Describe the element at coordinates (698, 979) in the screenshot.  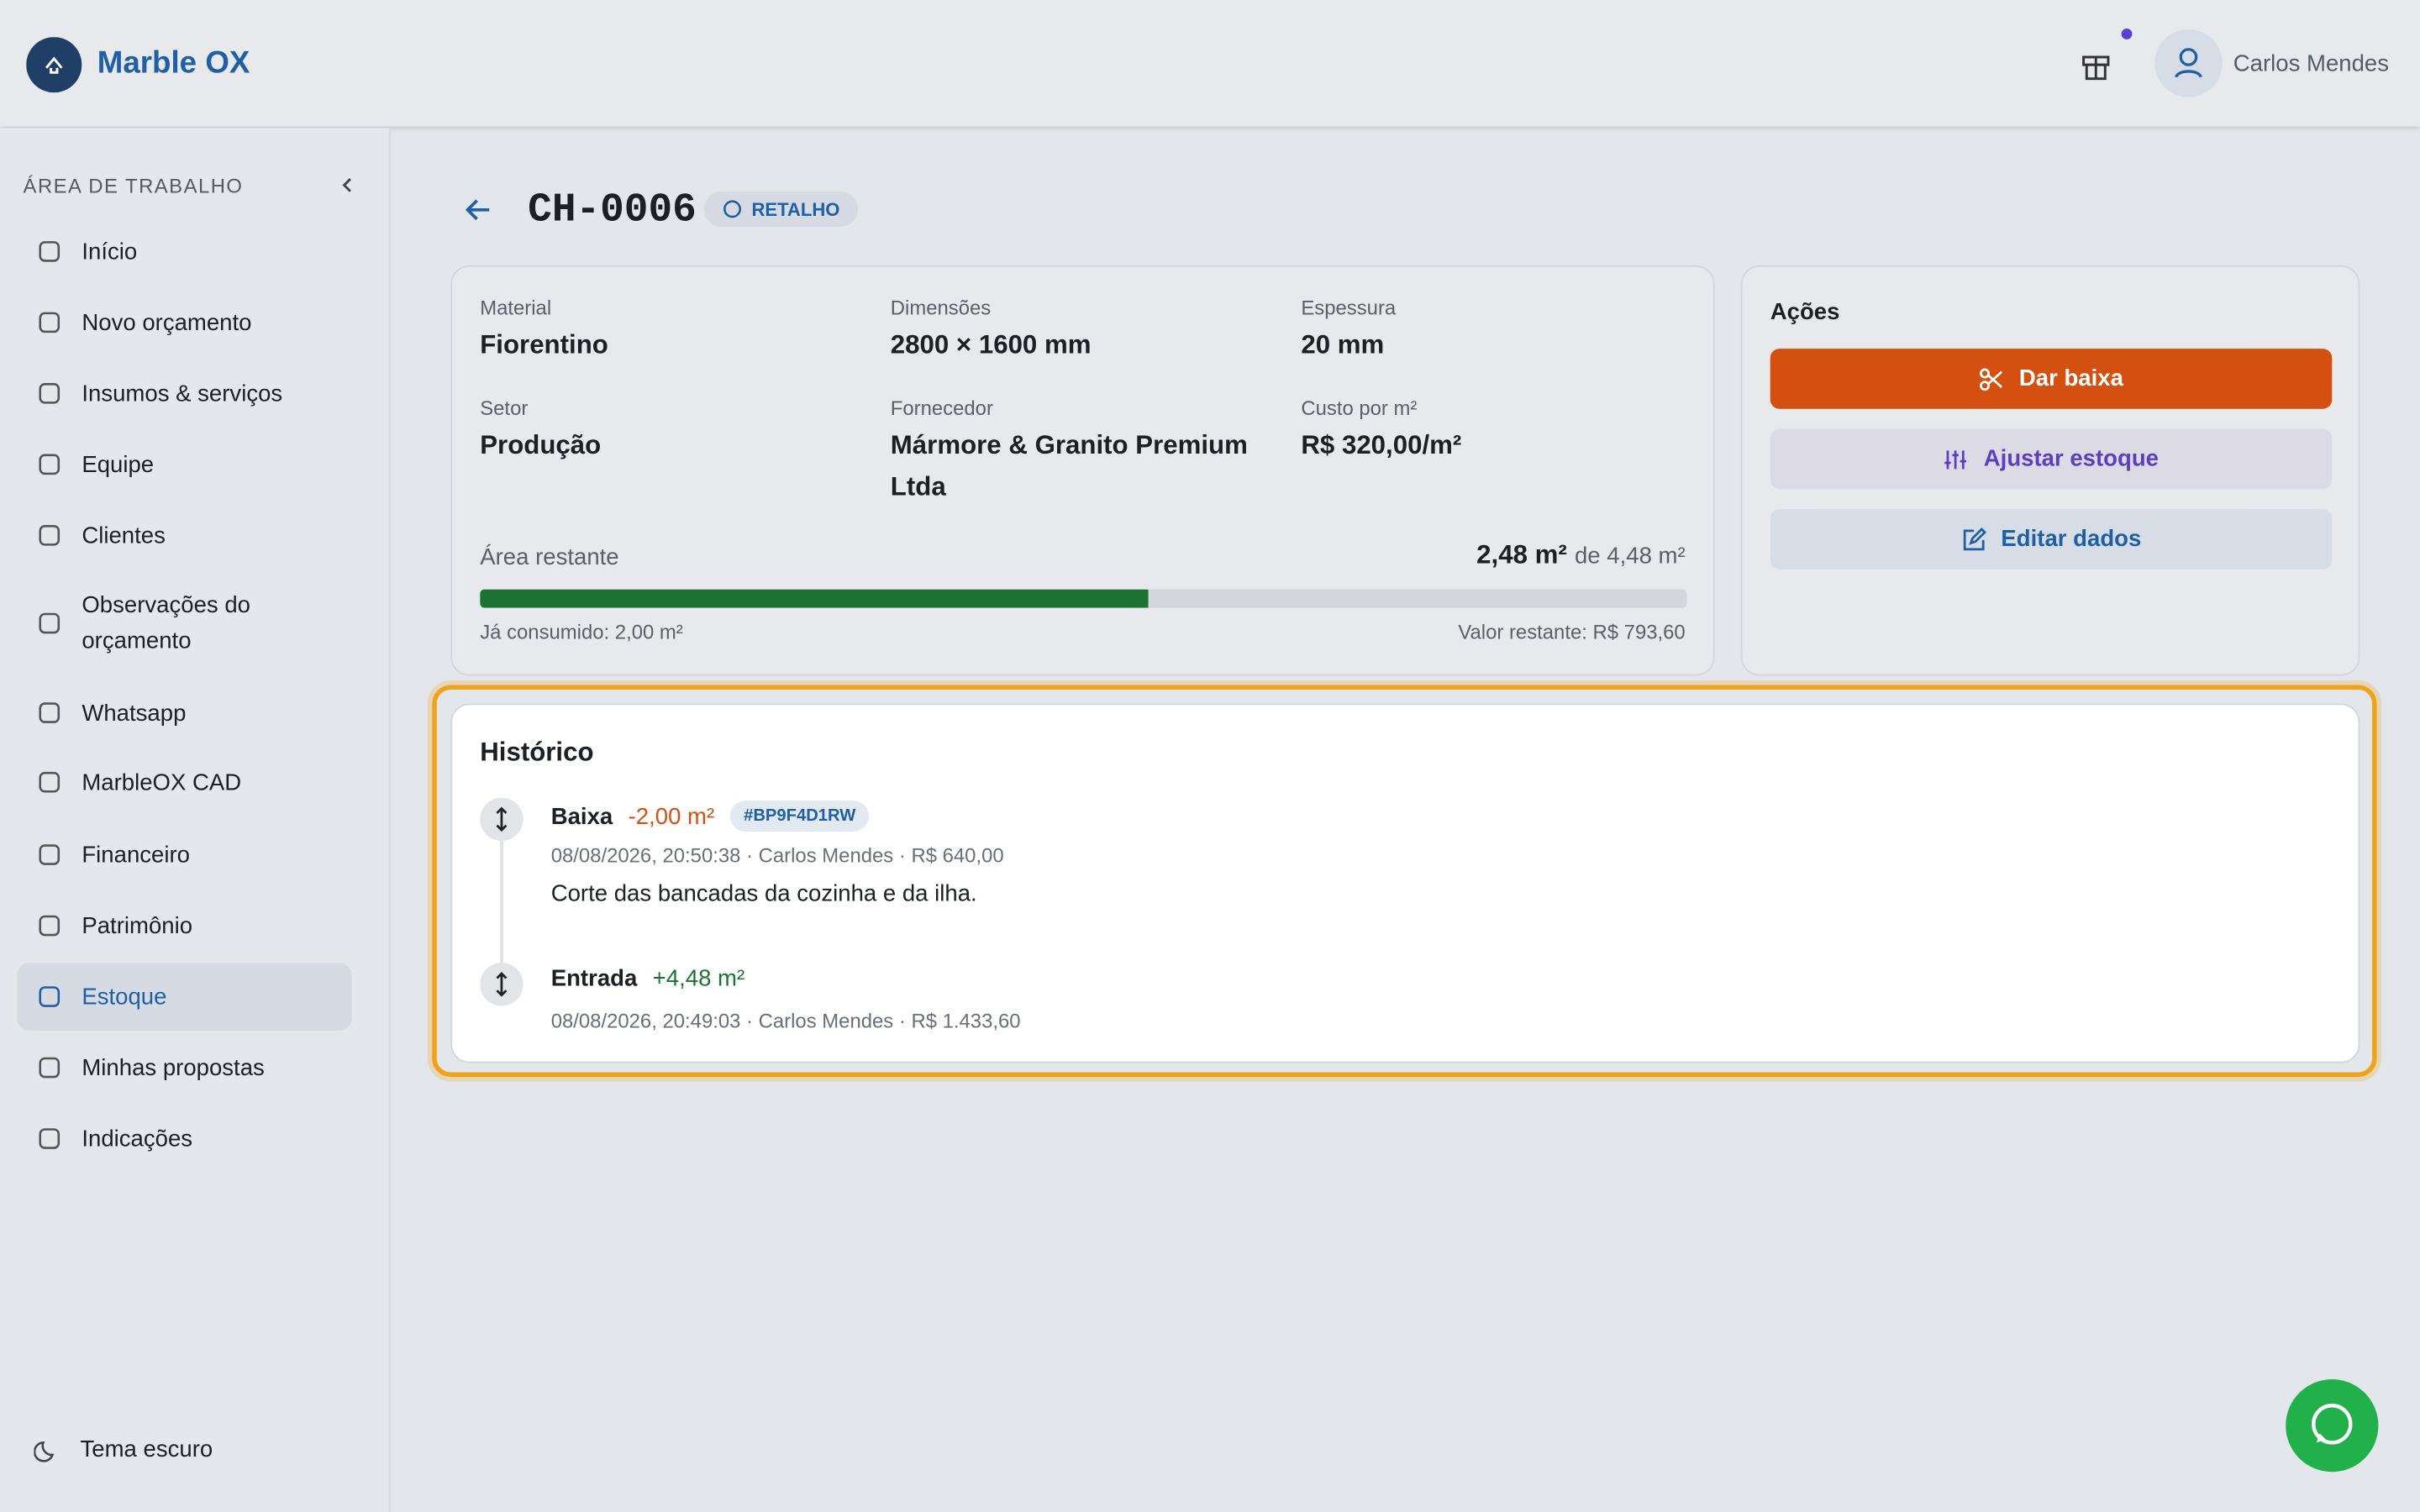
I see `entry-amount: +4,48 m²` at that location.